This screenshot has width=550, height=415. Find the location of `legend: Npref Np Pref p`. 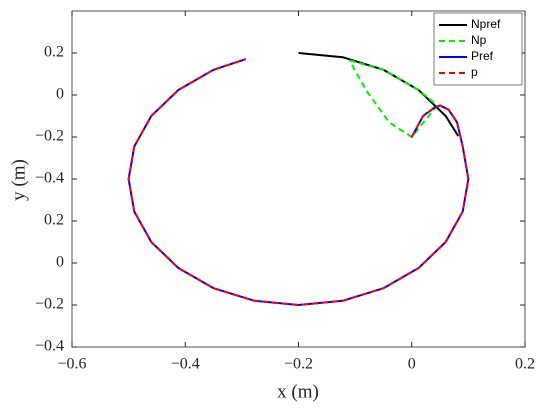

legend: Npref Np Pref p is located at coordinates (478, 49).